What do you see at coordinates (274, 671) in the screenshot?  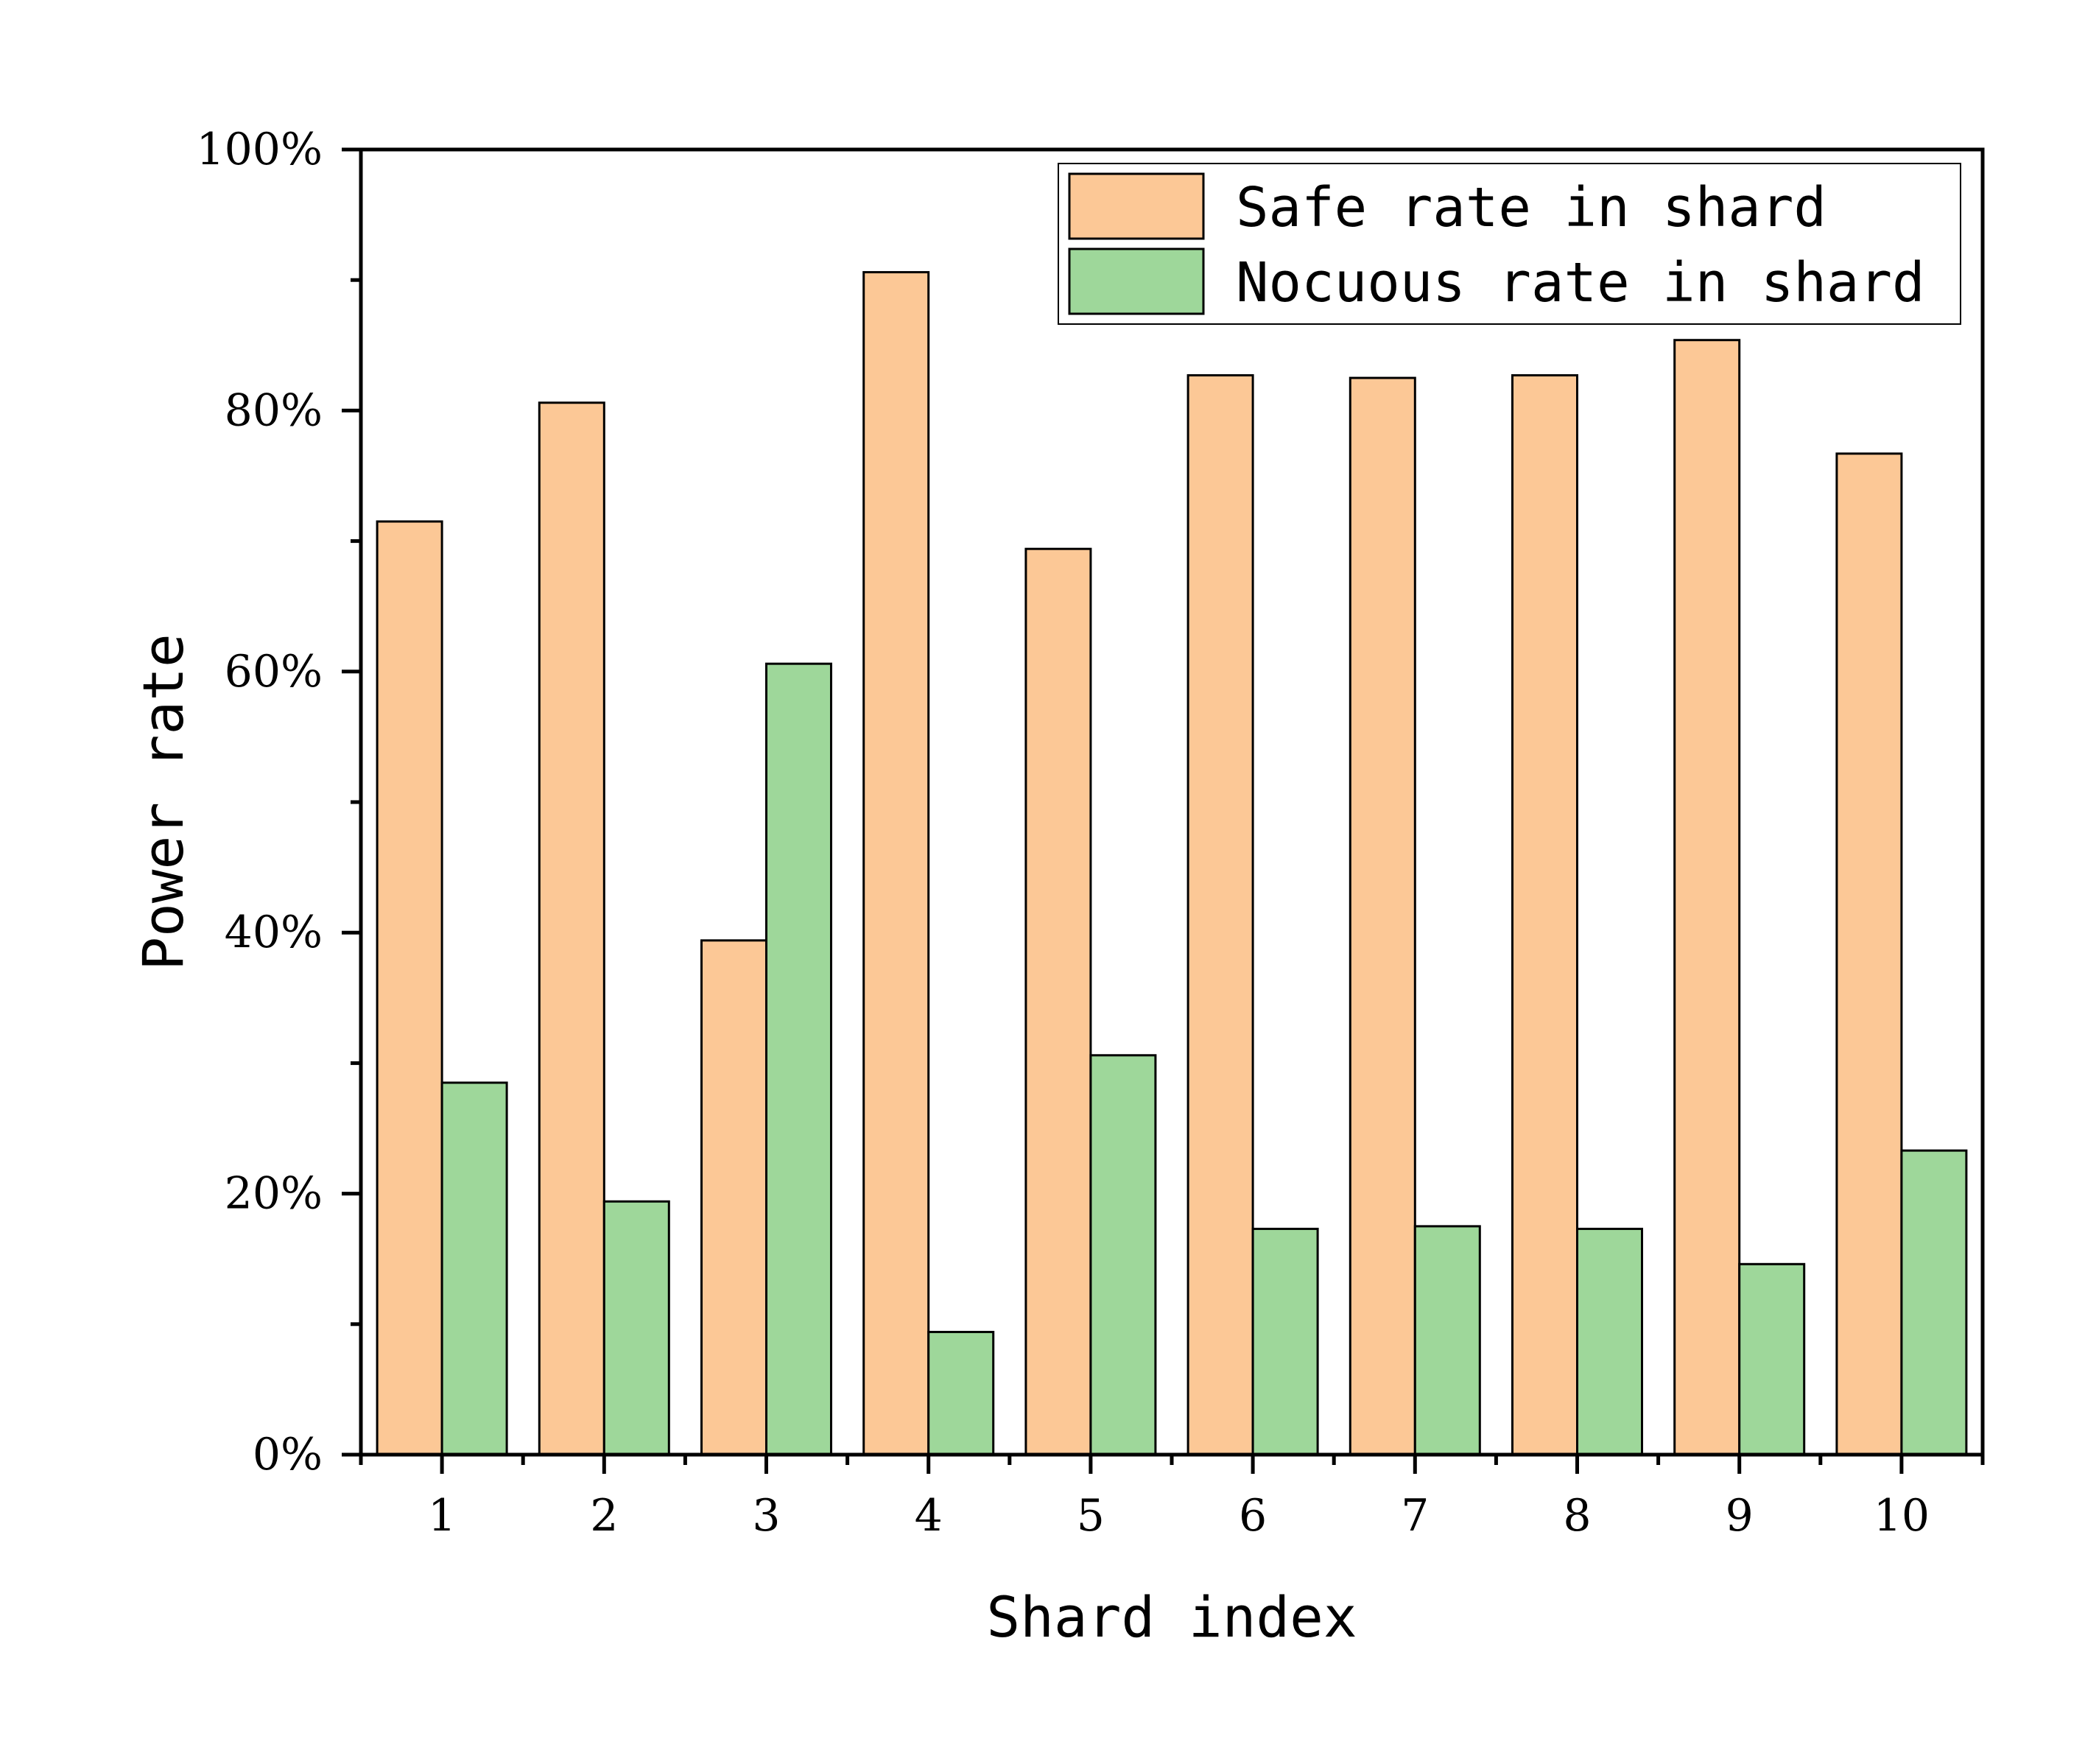 I see `y-tick-label: 60%` at bounding box center [274, 671].